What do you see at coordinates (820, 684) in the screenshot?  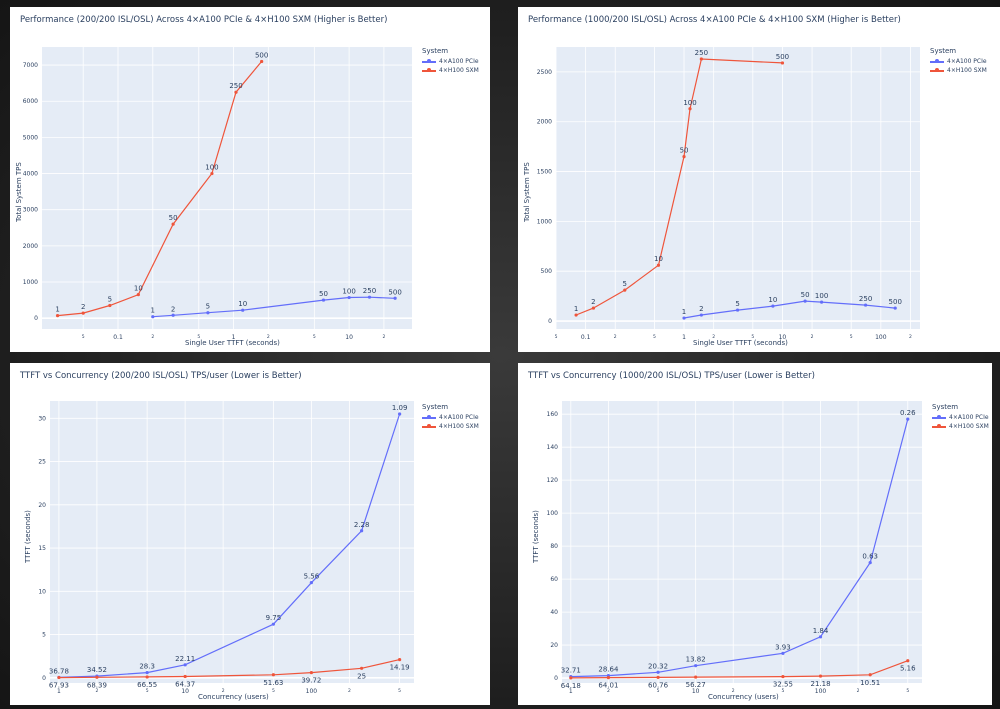 I see `data-label: 21.18` at bounding box center [820, 684].